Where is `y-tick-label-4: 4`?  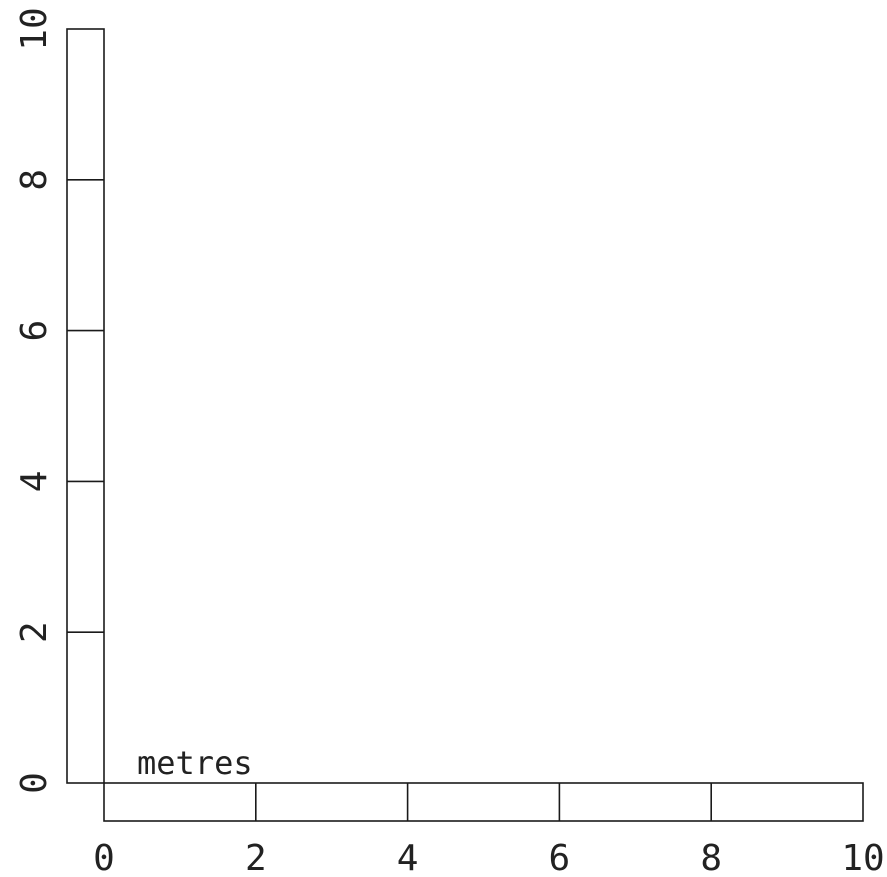
y-tick-label-4: 4 is located at coordinates (34, 482).